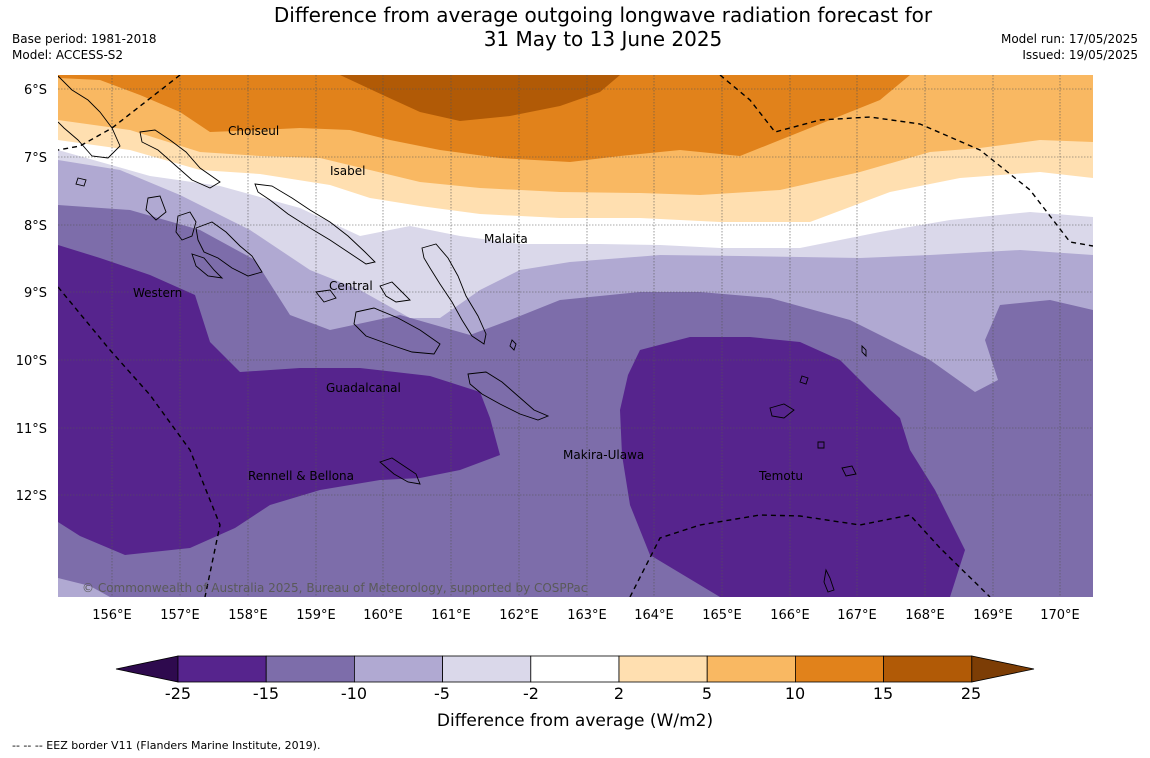 This screenshot has height=758, width=1150. I want to click on island-vanikoro, so click(849, 471).